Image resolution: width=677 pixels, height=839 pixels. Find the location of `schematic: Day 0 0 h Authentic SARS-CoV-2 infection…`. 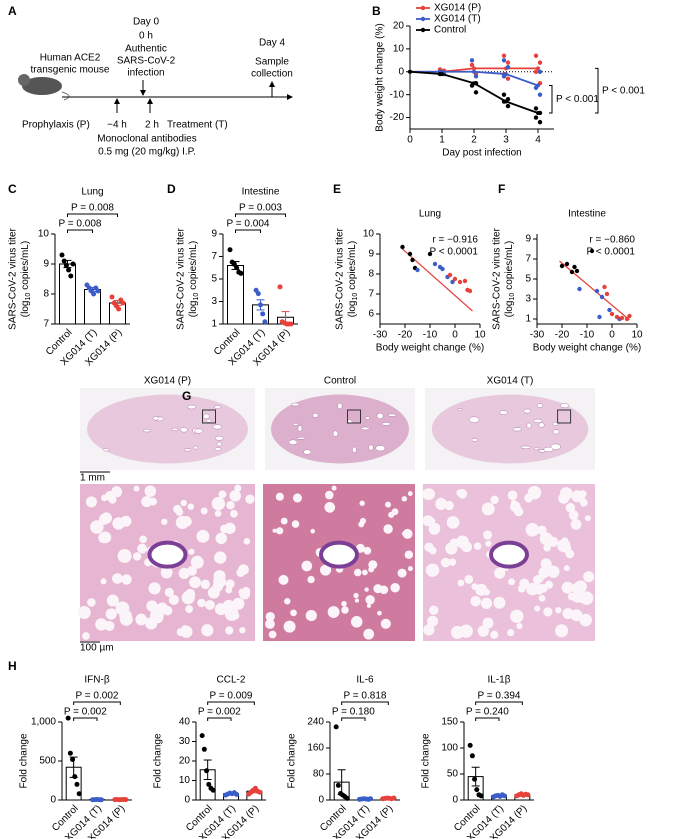

schematic: Day 0 0 h Authentic SARS-CoV-2 infection… is located at coordinates (155, 87).